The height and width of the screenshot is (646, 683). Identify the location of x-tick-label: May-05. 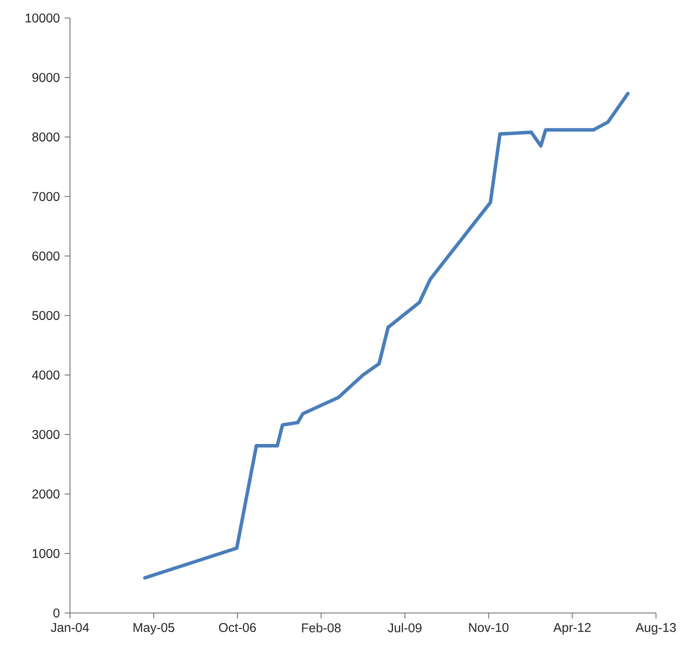
(154, 629).